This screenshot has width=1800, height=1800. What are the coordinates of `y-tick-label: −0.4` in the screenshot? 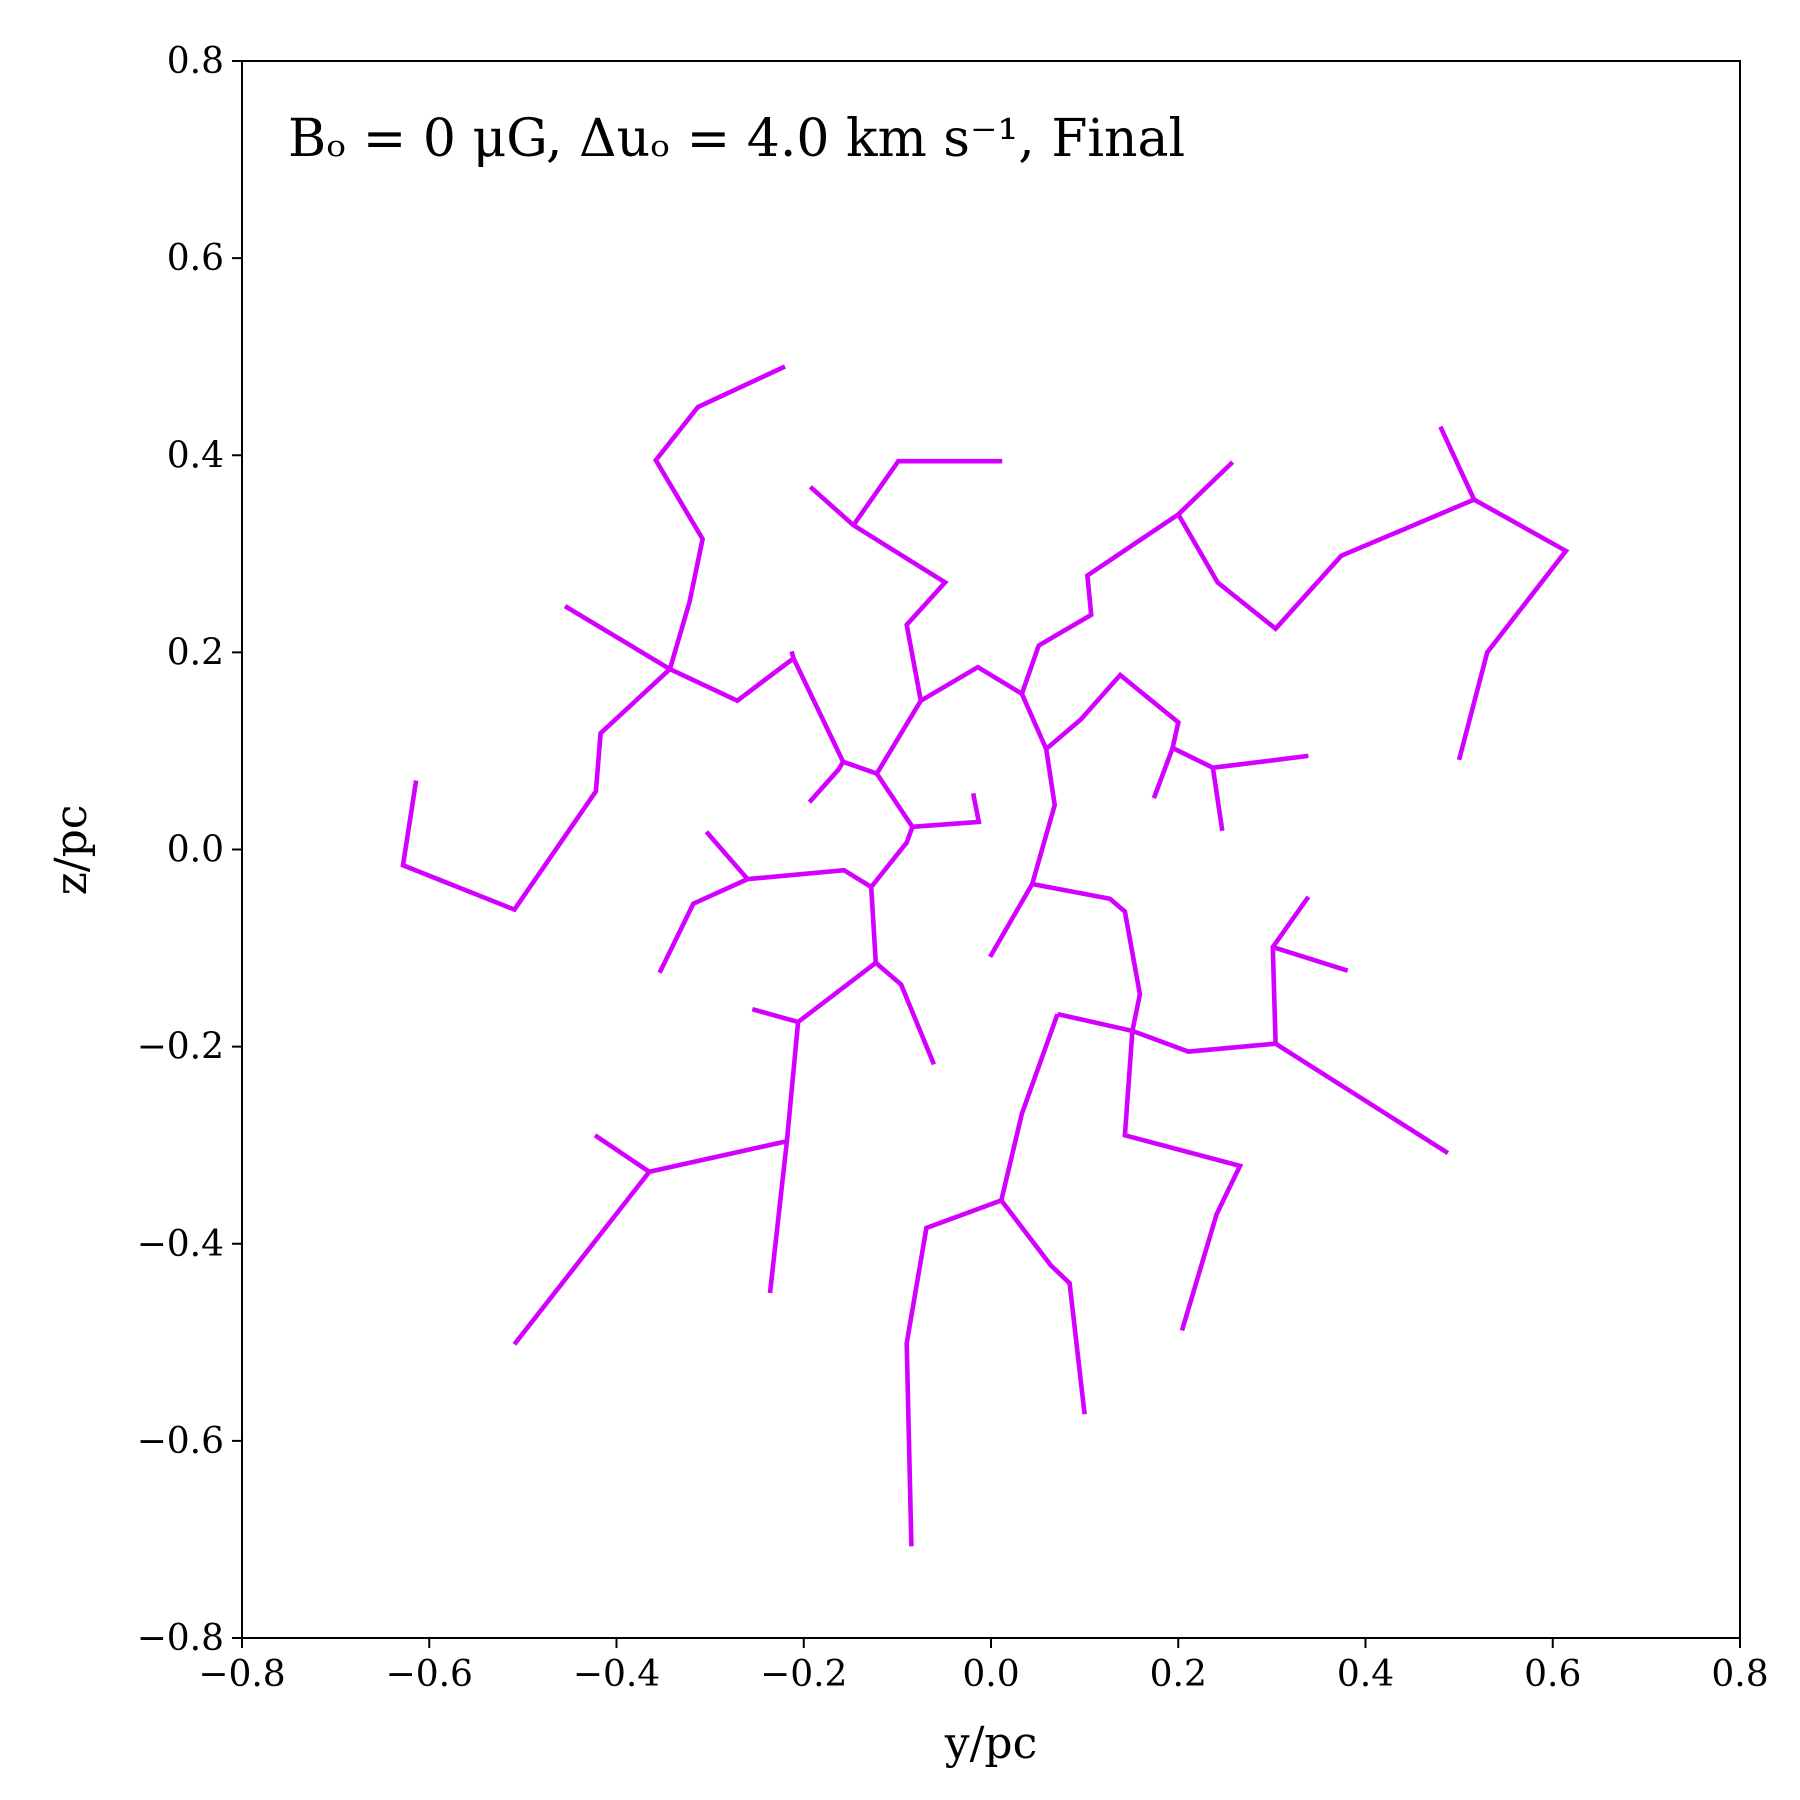 It's located at (180, 1244).